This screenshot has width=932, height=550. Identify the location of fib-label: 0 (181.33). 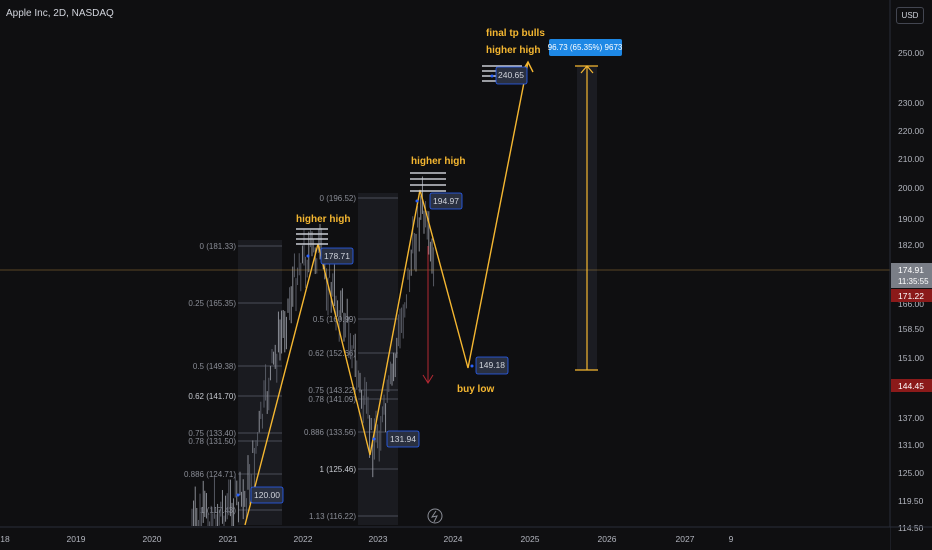
(218, 246).